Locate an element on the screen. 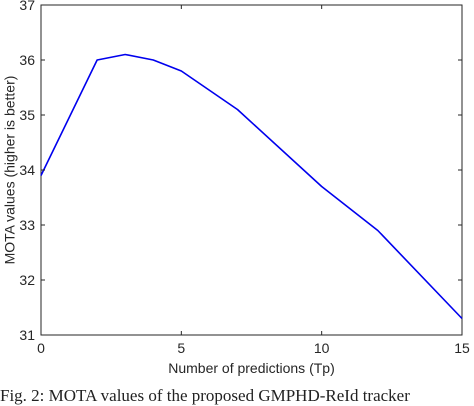 The height and width of the screenshot is (406, 474). y-tick-label-0: 31 is located at coordinates (27, 335).